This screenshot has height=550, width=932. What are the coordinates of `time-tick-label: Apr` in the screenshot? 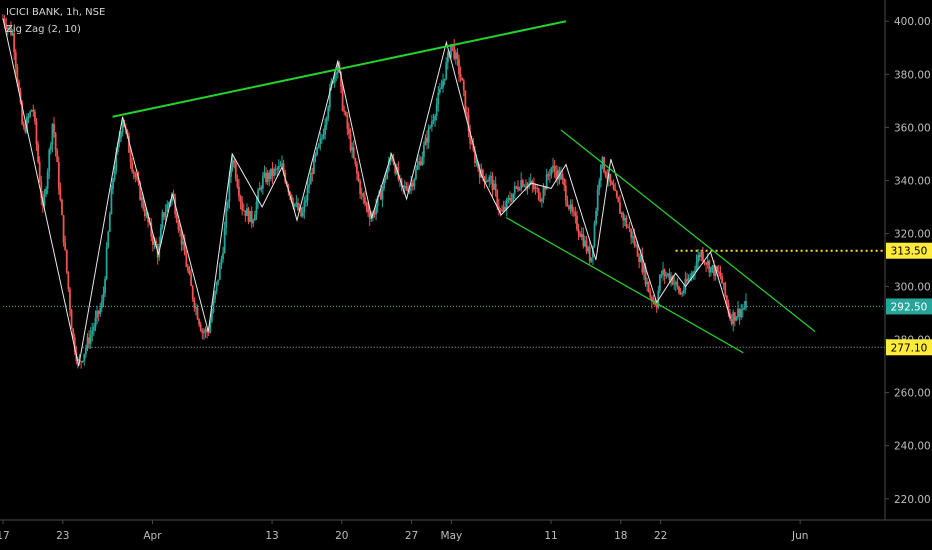 It's located at (152, 536).